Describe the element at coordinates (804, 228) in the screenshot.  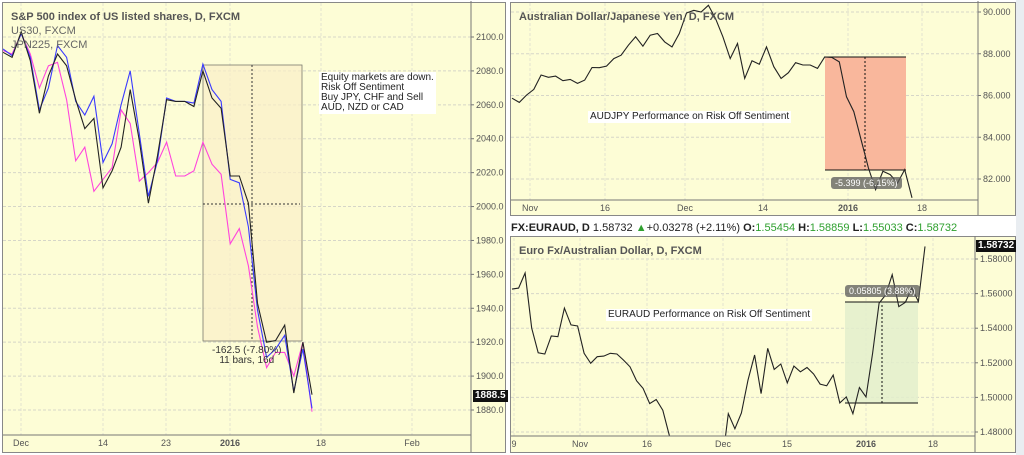
I see `high-label: H:` at that location.